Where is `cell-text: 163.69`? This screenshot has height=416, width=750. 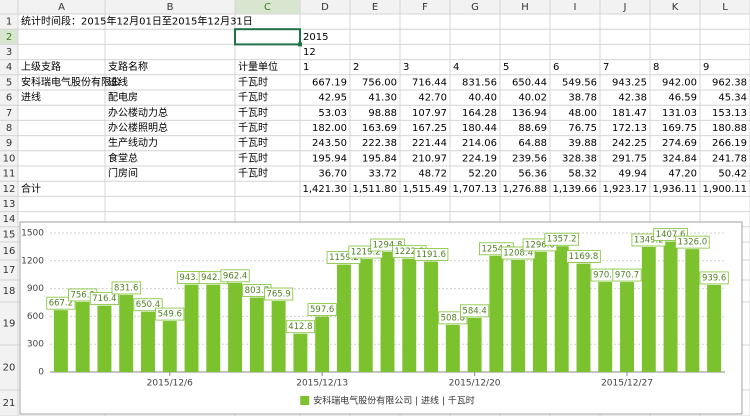
cell-text: 163.69 is located at coordinates (379, 128).